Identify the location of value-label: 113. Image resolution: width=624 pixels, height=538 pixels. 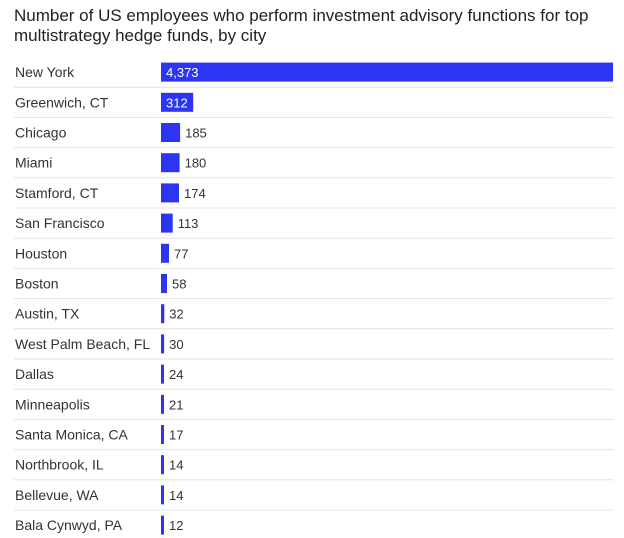
(188, 223).